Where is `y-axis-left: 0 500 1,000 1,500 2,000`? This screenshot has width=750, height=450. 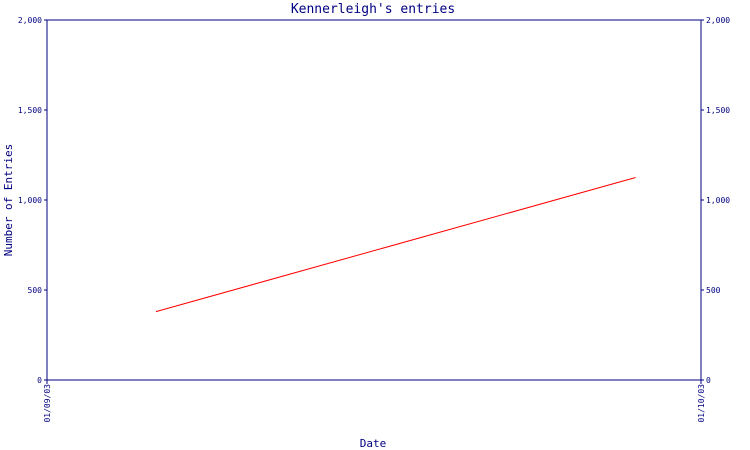 y-axis-left: 0 500 1,000 1,500 2,000 is located at coordinates (32, 200).